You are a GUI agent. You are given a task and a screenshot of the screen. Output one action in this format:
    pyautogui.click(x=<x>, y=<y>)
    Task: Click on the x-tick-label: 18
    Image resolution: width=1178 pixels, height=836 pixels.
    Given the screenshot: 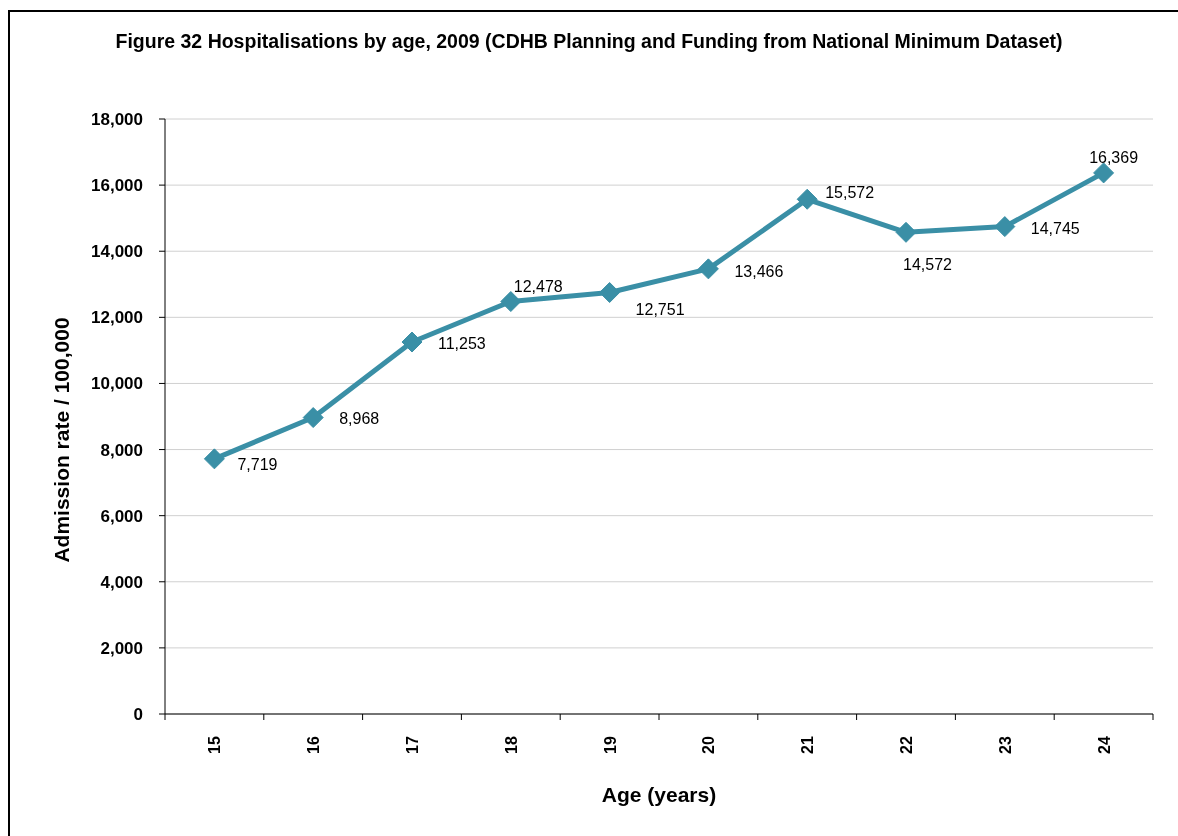 What is the action you would take?
    pyautogui.click(x=511, y=745)
    